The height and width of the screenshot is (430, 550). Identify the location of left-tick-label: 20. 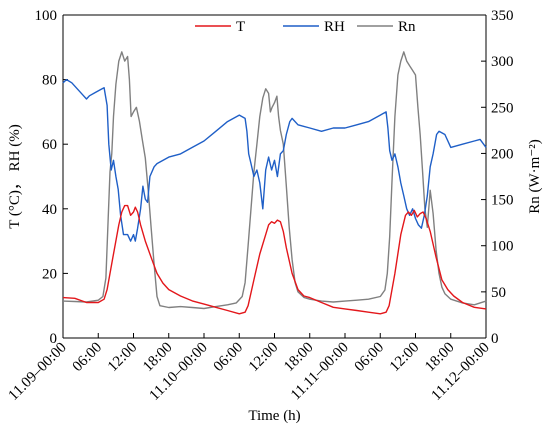
(49, 274).